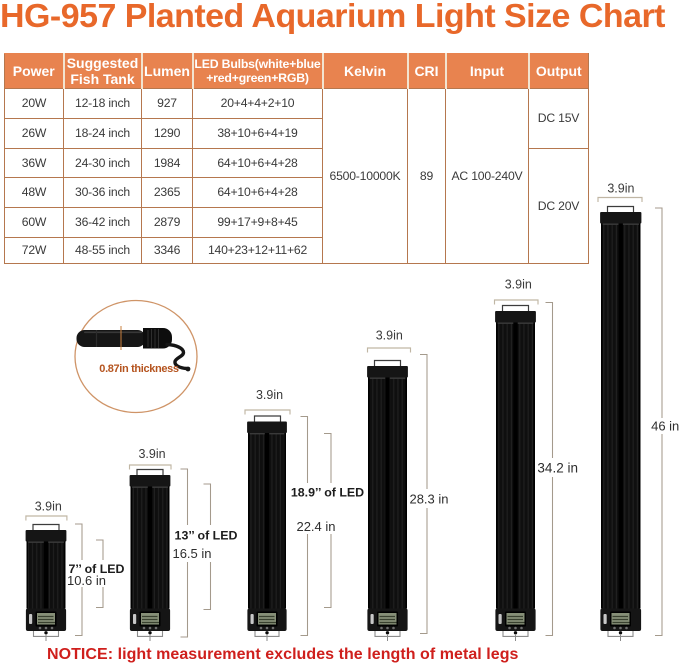 The width and height of the screenshot is (679, 666). I want to click on svg-text: 16.5 in, so click(191, 553).